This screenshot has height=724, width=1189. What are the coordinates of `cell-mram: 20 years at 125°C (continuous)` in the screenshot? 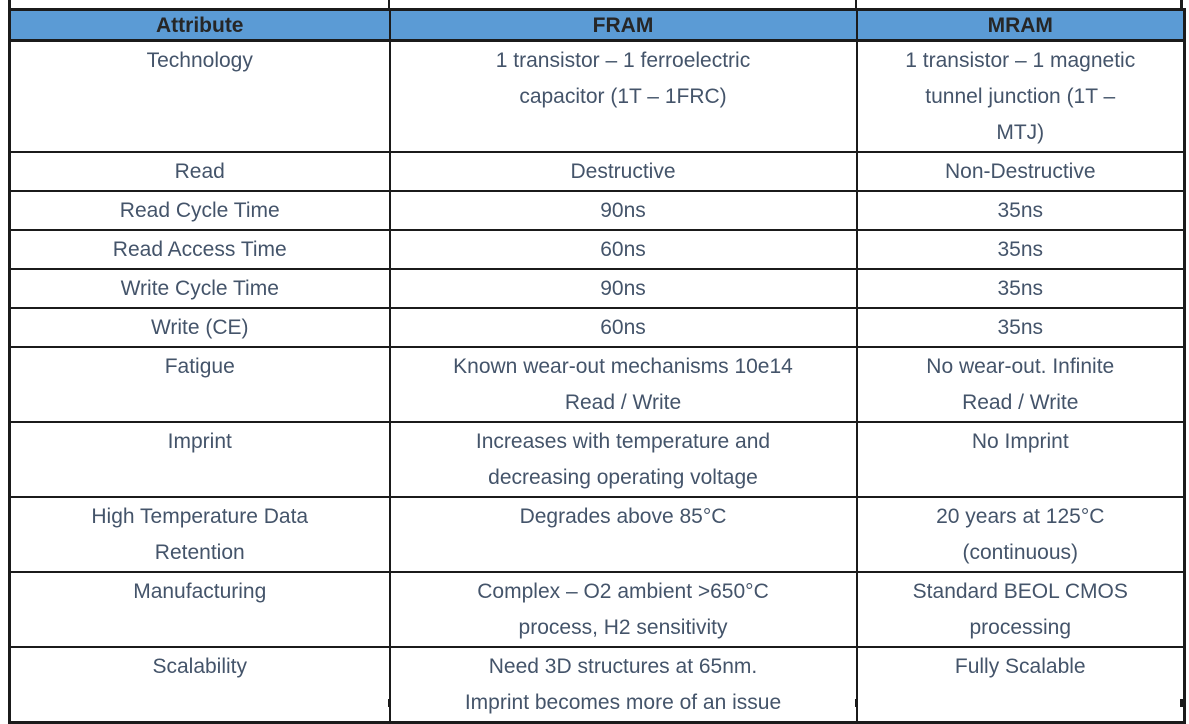 It's located at (1020, 534).